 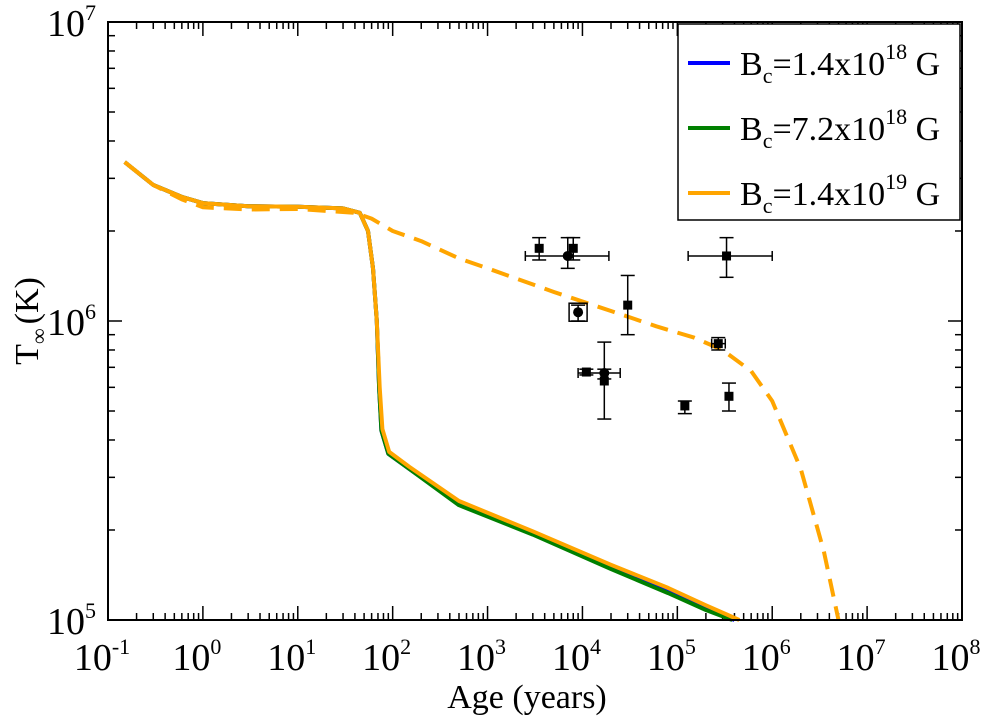 I want to click on y-tick-label: 10⁵, so click(x=71, y=620).